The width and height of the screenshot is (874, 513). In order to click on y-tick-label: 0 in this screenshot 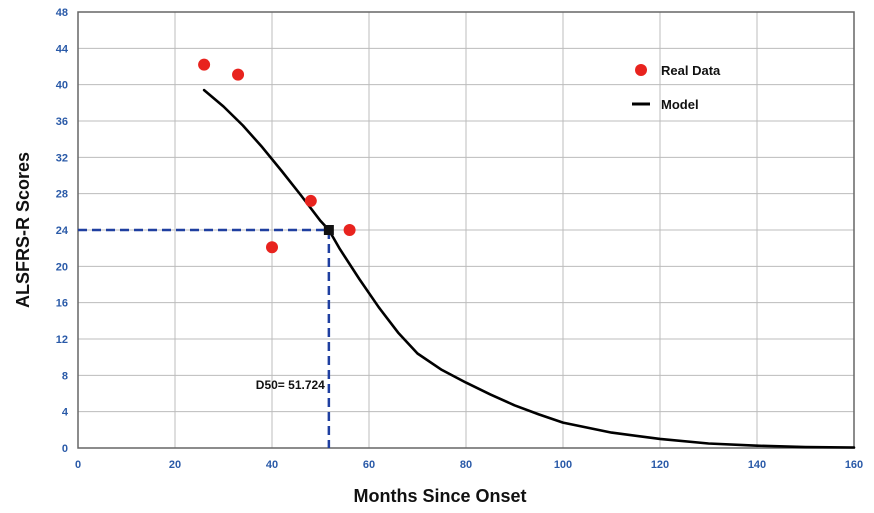, I will do `click(65, 449)`.